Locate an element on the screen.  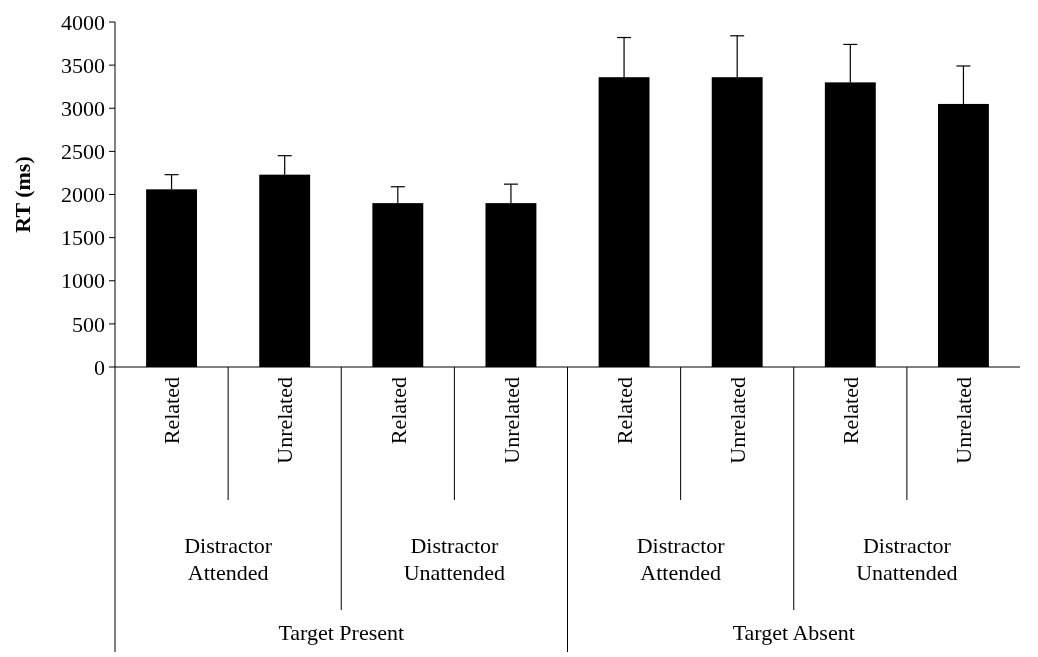
y-tick-label: 3000 is located at coordinates (83, 108).